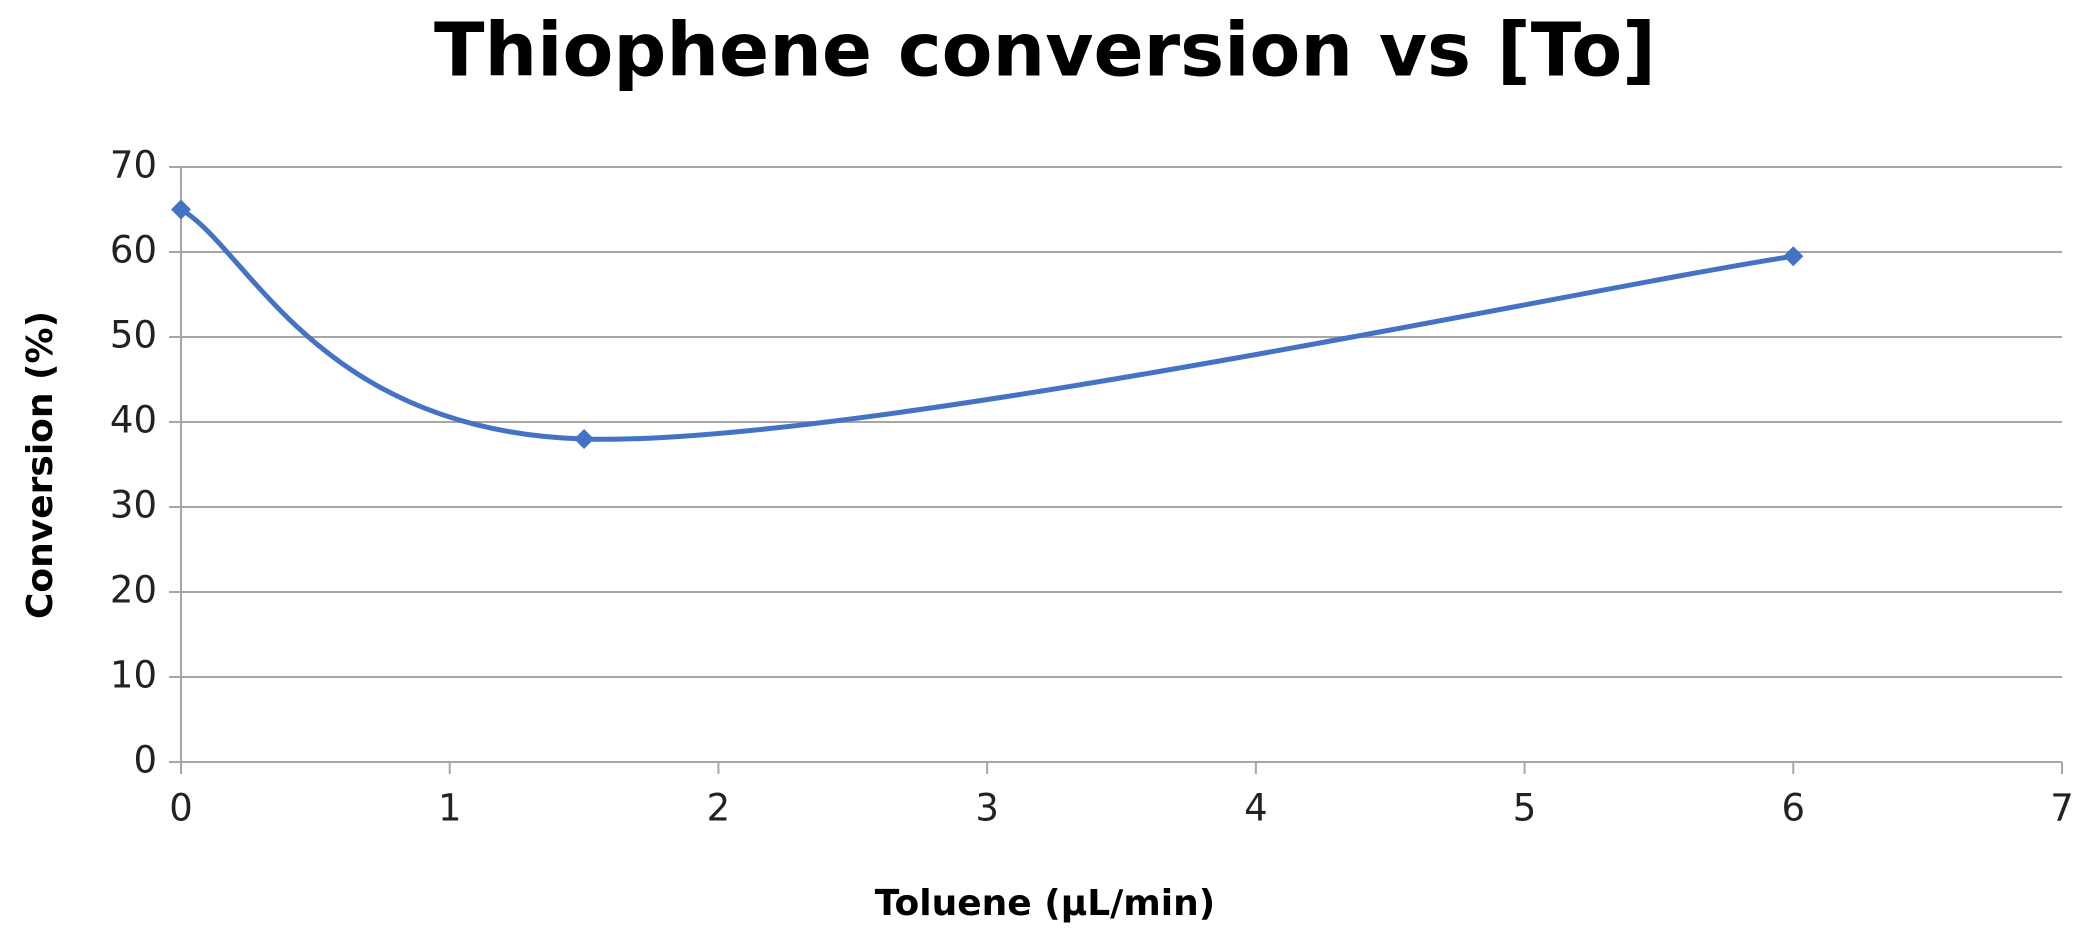  I want to click on x-tick-label: 0, so click(181, 808).